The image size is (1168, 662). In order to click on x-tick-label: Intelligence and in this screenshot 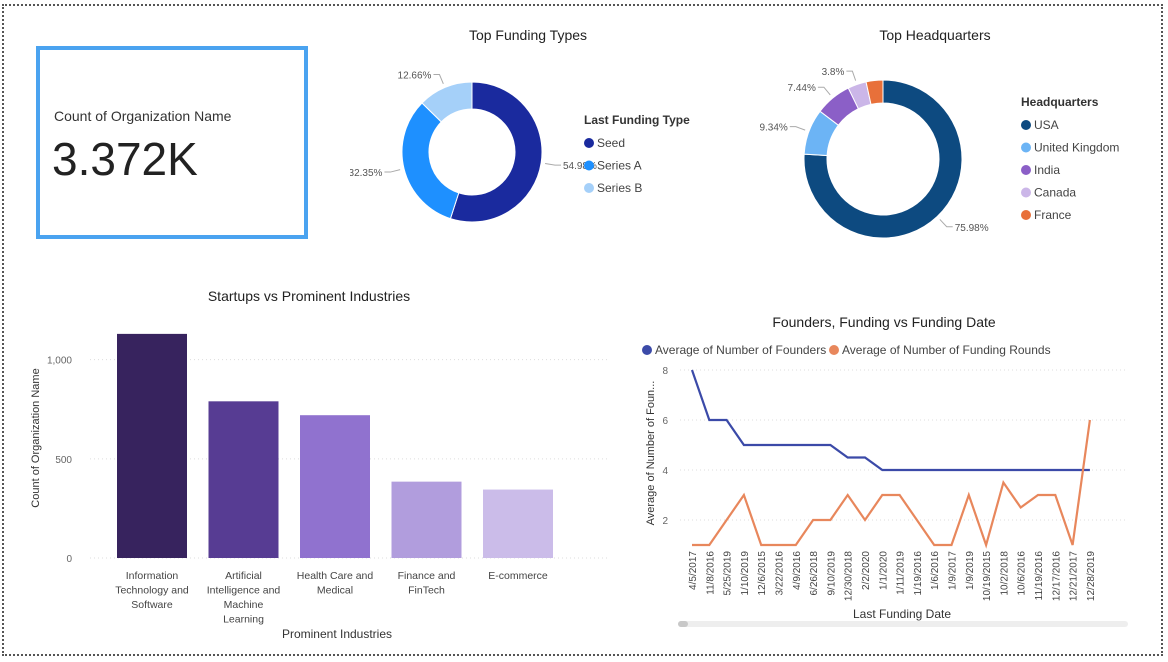, I will do `click(244, 591)`.